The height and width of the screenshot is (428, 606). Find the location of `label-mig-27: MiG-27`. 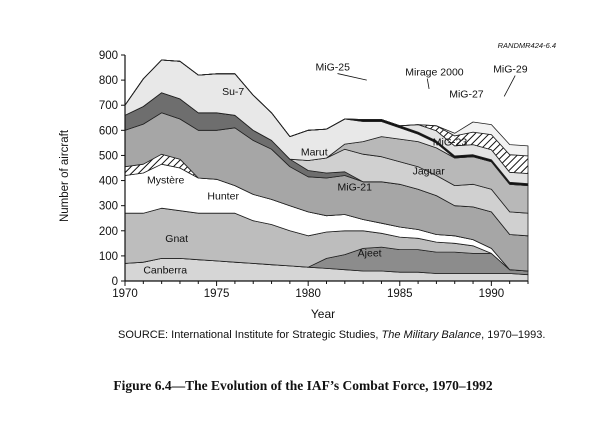

label-mig-27: MiG-27 is located at coordinates (466, 95).